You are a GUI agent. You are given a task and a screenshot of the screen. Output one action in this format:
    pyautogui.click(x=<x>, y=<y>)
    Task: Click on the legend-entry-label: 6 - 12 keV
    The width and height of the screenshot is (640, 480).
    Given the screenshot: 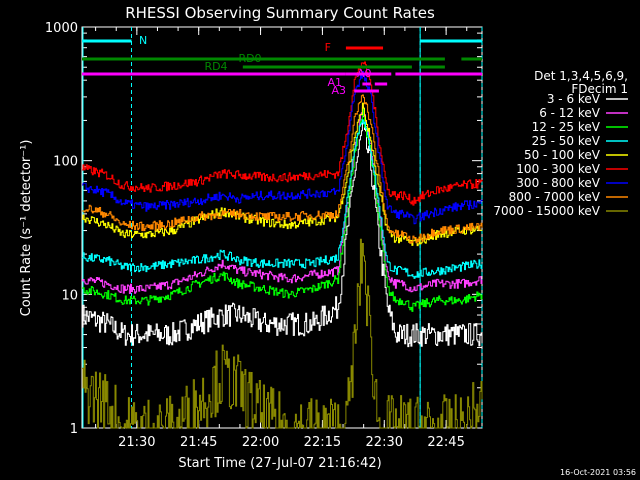 What is the action you would take?
    pyautogui.click(x=570, y=113)
    